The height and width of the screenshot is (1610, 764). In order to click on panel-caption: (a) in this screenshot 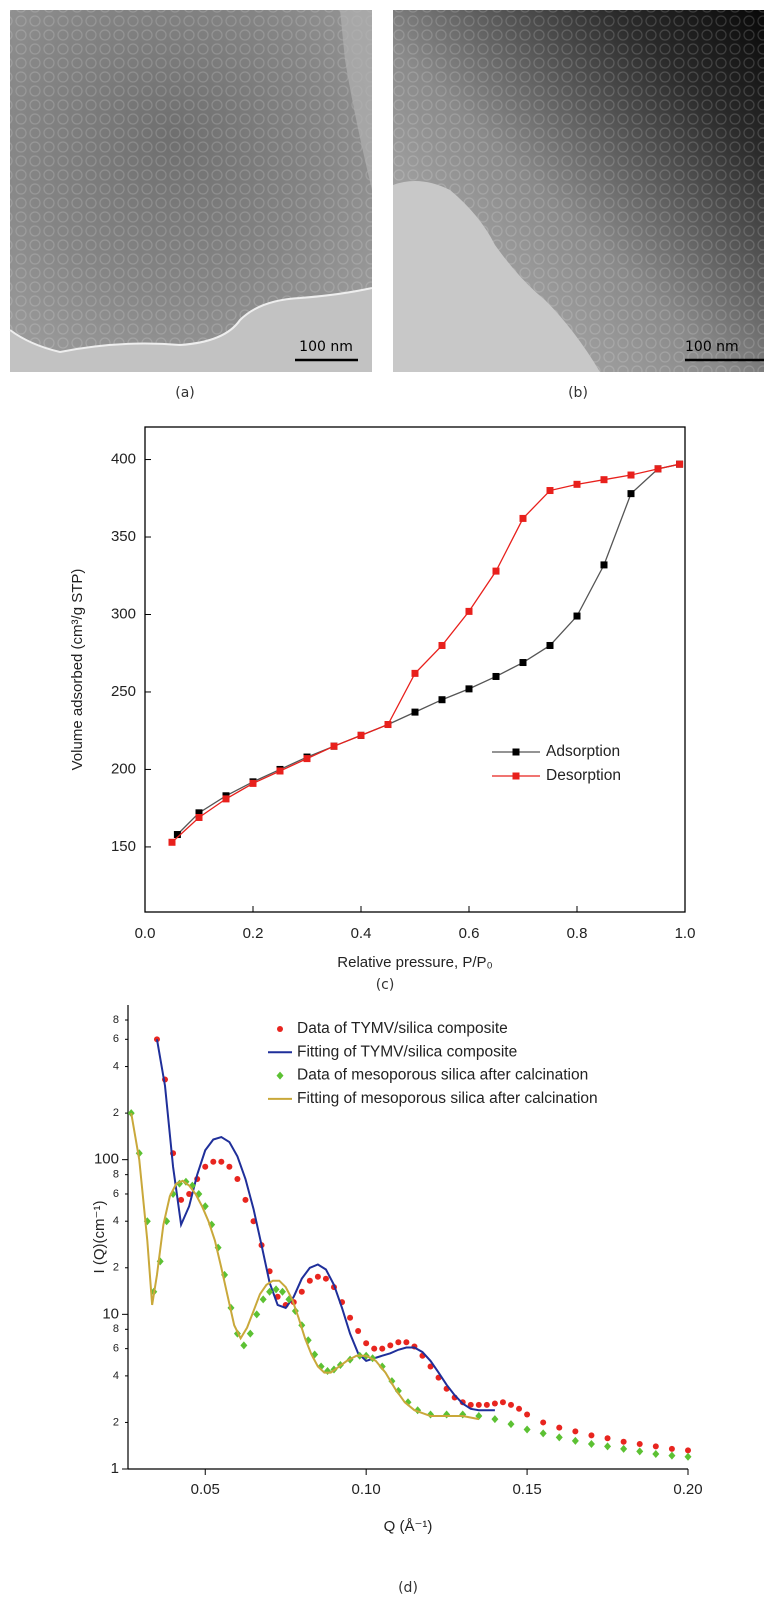, I will do `click(185, 393)`.